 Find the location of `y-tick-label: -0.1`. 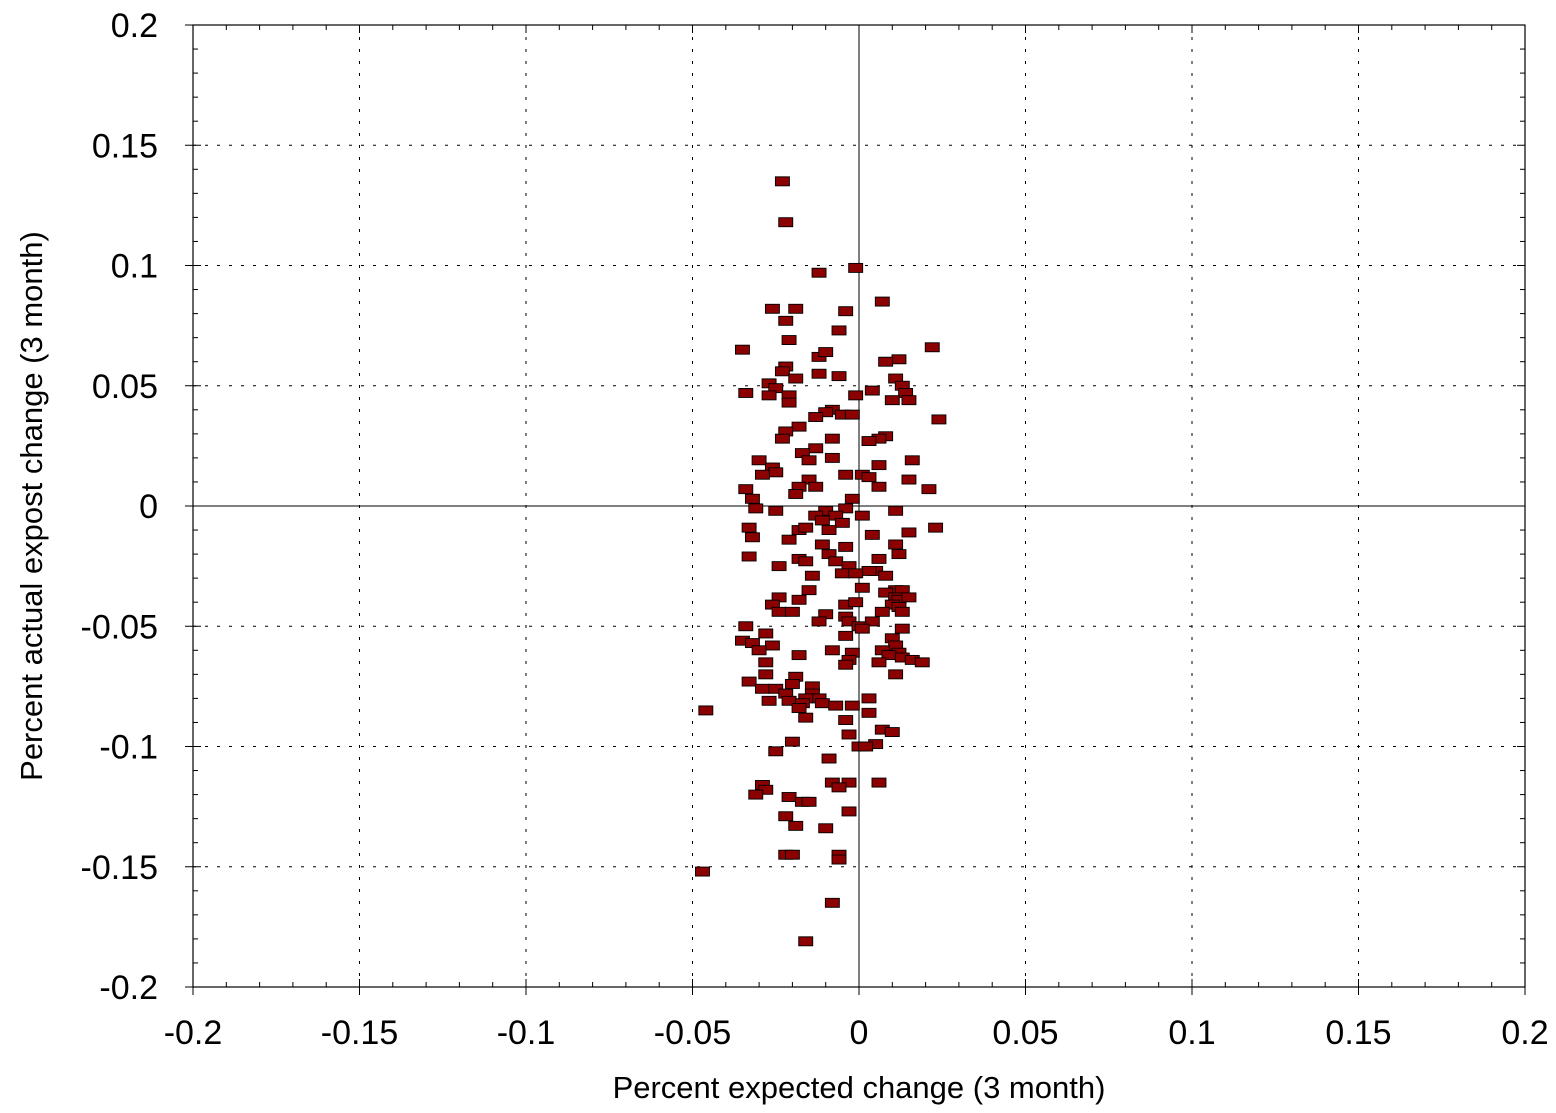

y-tick-label: -0.1 is located at coordinates (128, 748).